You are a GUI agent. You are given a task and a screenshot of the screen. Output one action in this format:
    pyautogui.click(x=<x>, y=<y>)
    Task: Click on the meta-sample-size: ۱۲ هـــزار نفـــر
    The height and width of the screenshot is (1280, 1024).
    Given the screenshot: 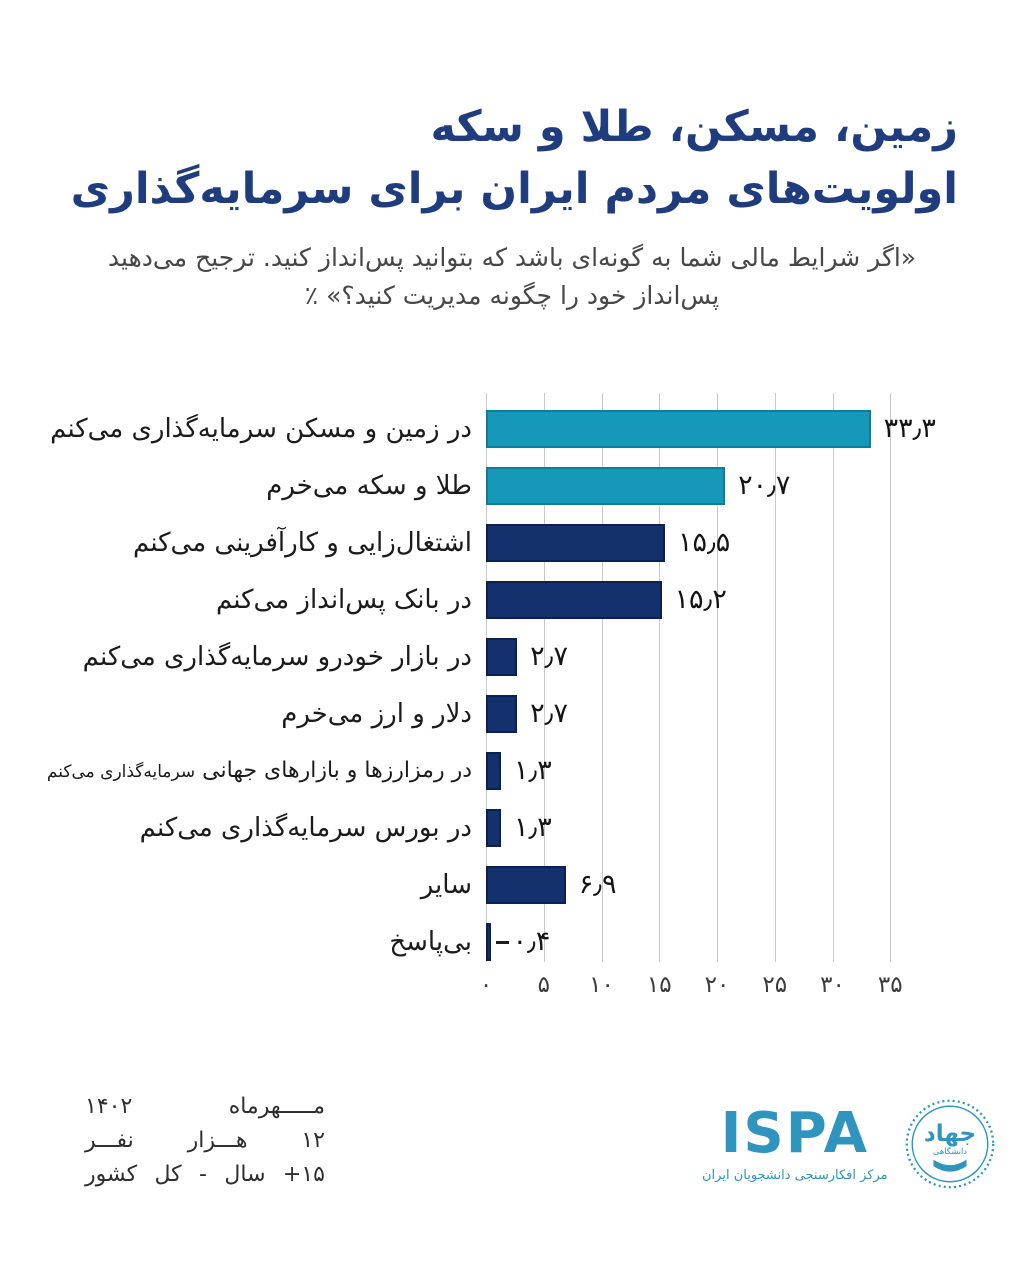 What is the action you would take?
    pyautogui.click(x=205, y=1140)
    